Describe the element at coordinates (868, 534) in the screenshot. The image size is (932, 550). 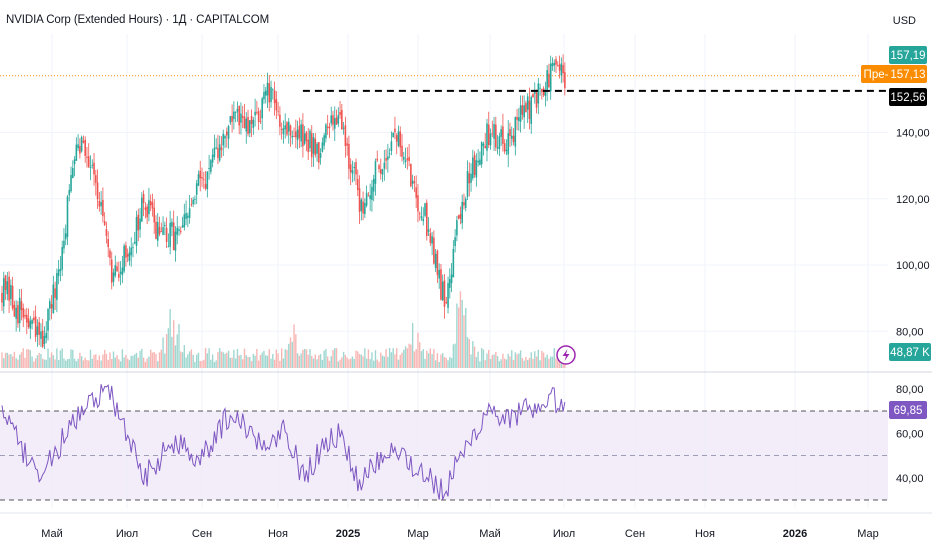
I see `time-tick-label: Мар` at that location.